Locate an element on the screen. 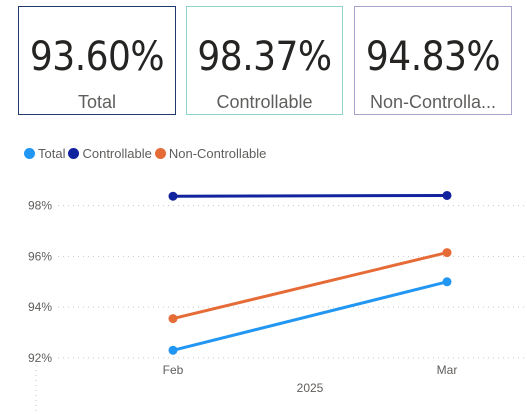 The width and height of the screenshot is (527, 414). legend-label-controllable: Controllable is located at coordinates (117, 153).